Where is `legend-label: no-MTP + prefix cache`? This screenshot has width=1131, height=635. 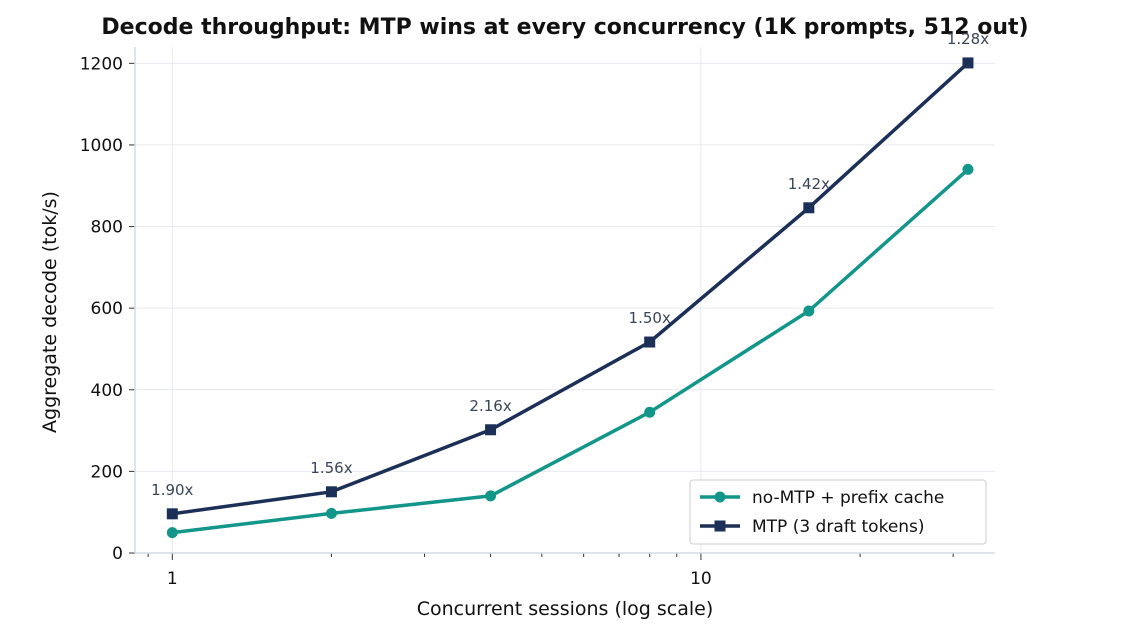 legend-label: no-MTP + prefix cache is located at coordinates (848, 498).